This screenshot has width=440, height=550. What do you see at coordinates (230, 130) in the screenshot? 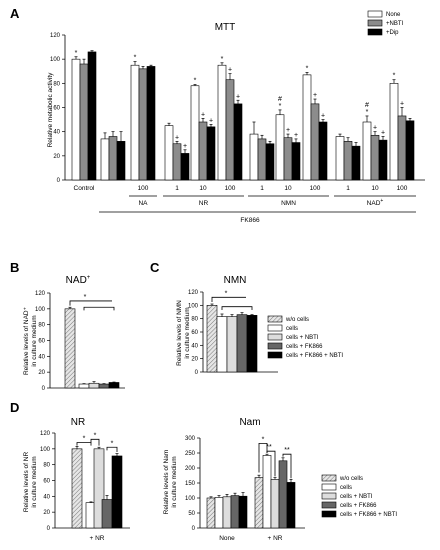
I see `panel-a-bar-g5-s1` at bounding box center [230, 130].